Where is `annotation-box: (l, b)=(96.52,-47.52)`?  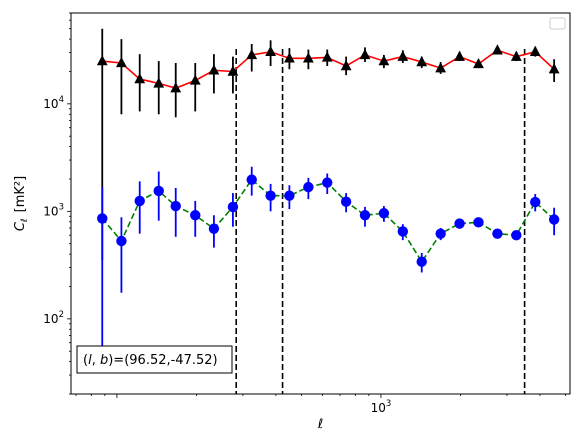 annotation-box: (l, b)=(96.52,-47.52) is located at coordinates (154, 359).